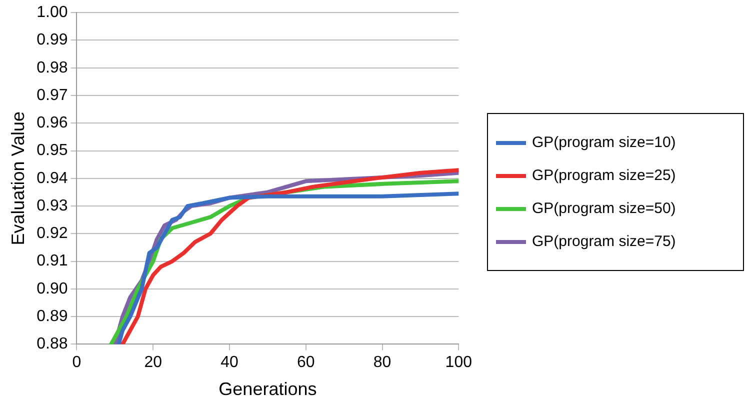  What do you see at coordinates (52, 233) in the screenshot?
I see `y-tick-label: 0.92` at bounding box center [52, 233].